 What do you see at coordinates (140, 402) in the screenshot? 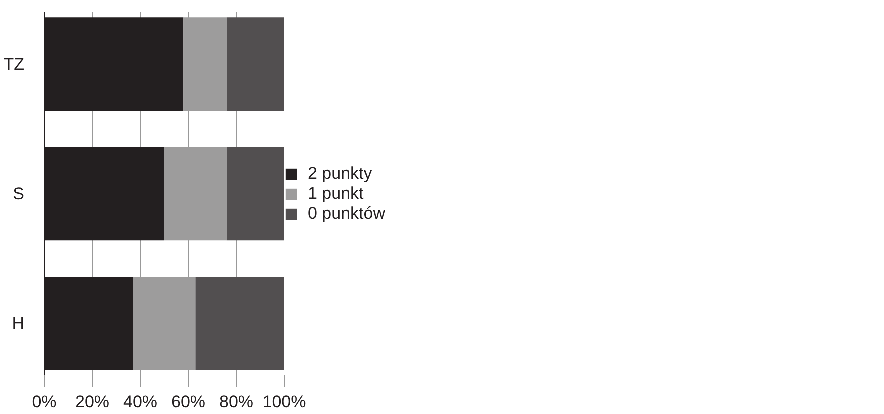
I see `x-tick-label: 40%` at bounding box center [140, 402].